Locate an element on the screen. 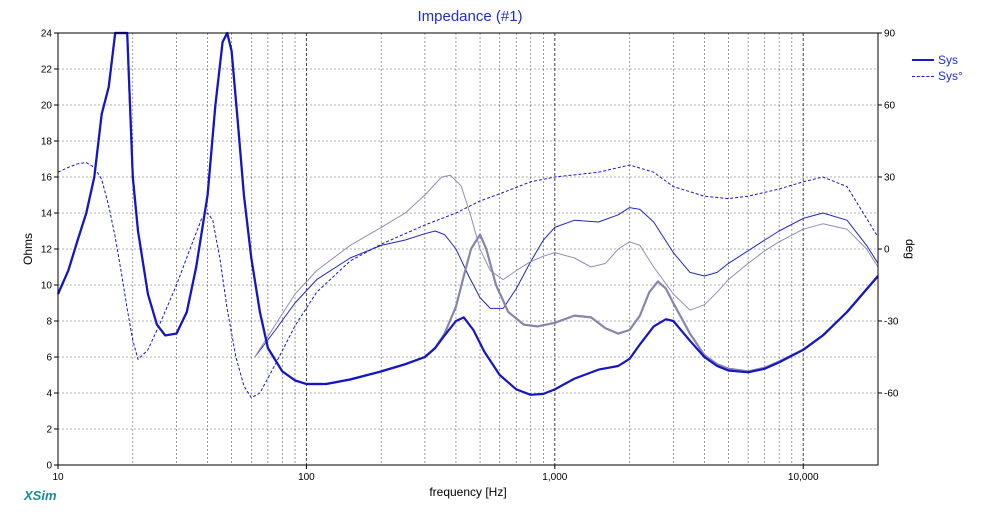  x-tick-label: 100 is located at coordinates (306, 477).